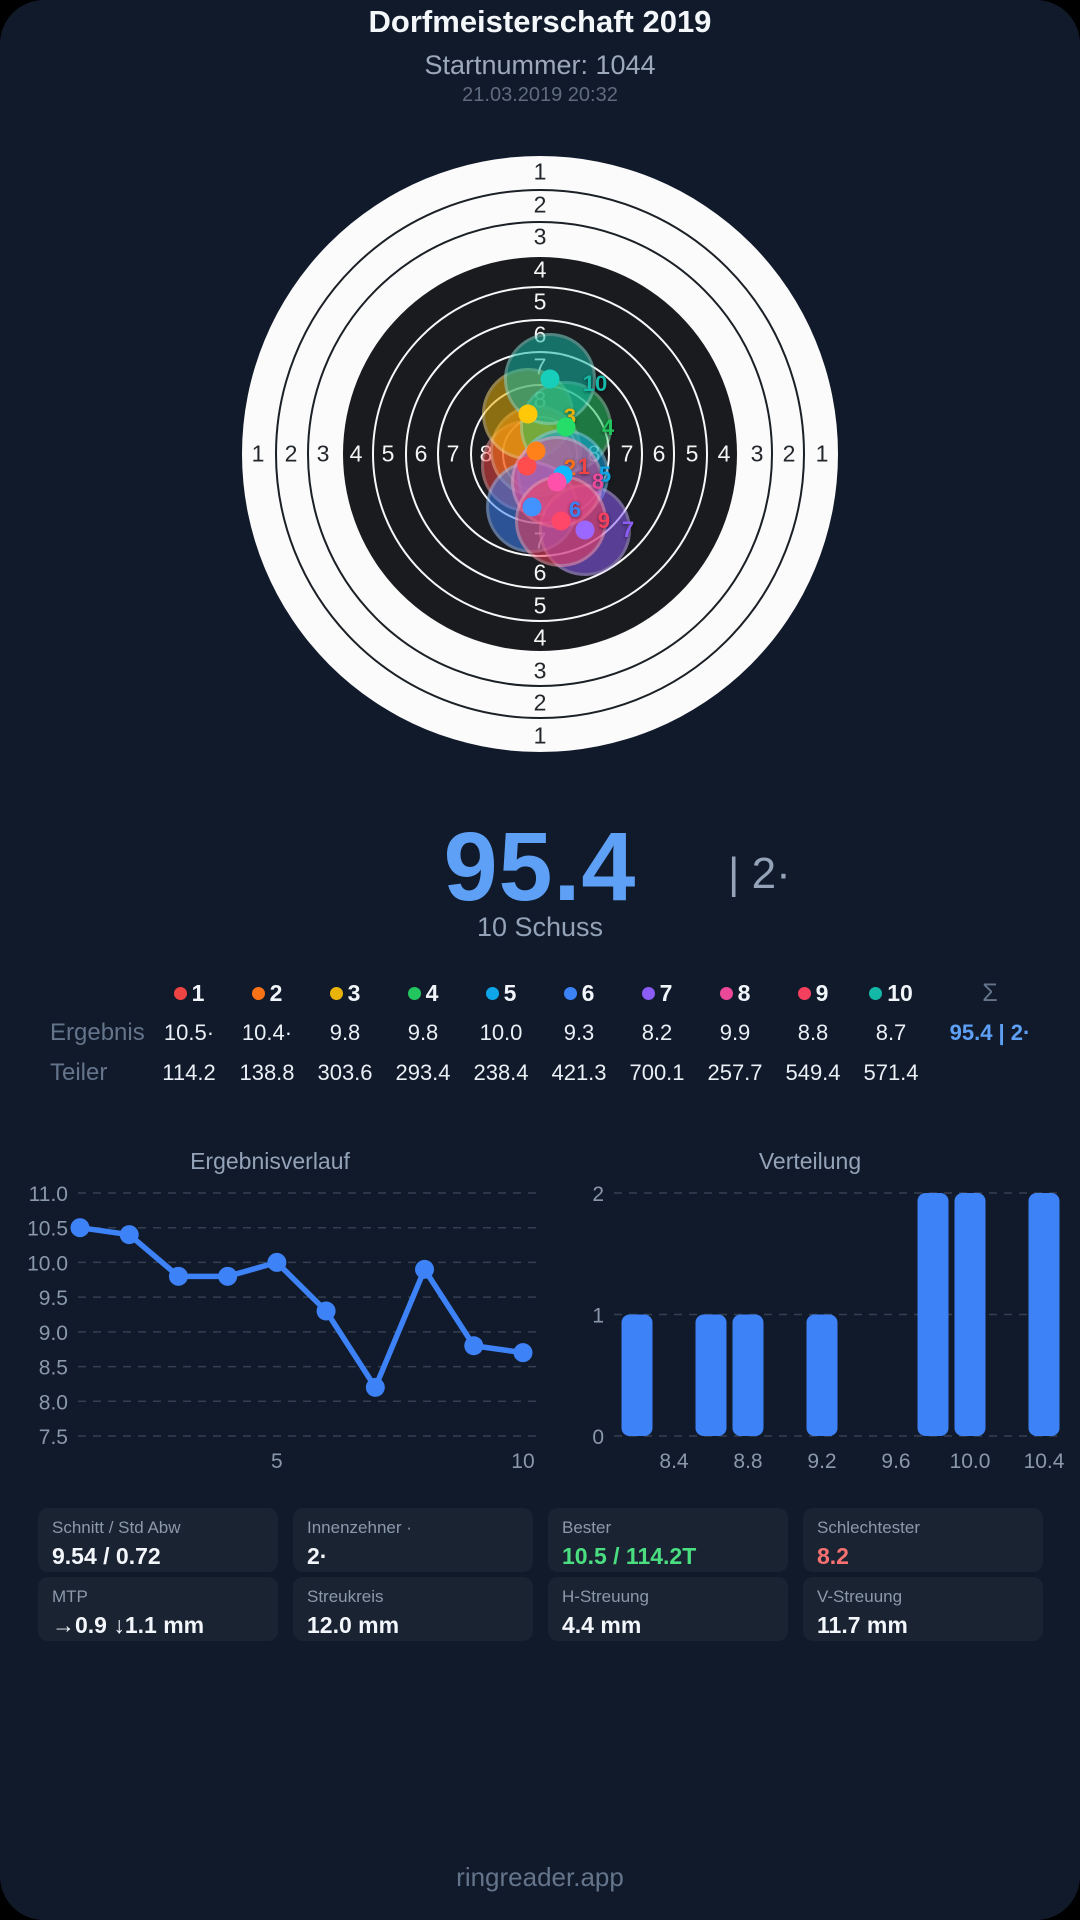  Describe the element at coordinates (735, 1072) in the screenshot. I see `teiler-value-8: 257.7` at that location.